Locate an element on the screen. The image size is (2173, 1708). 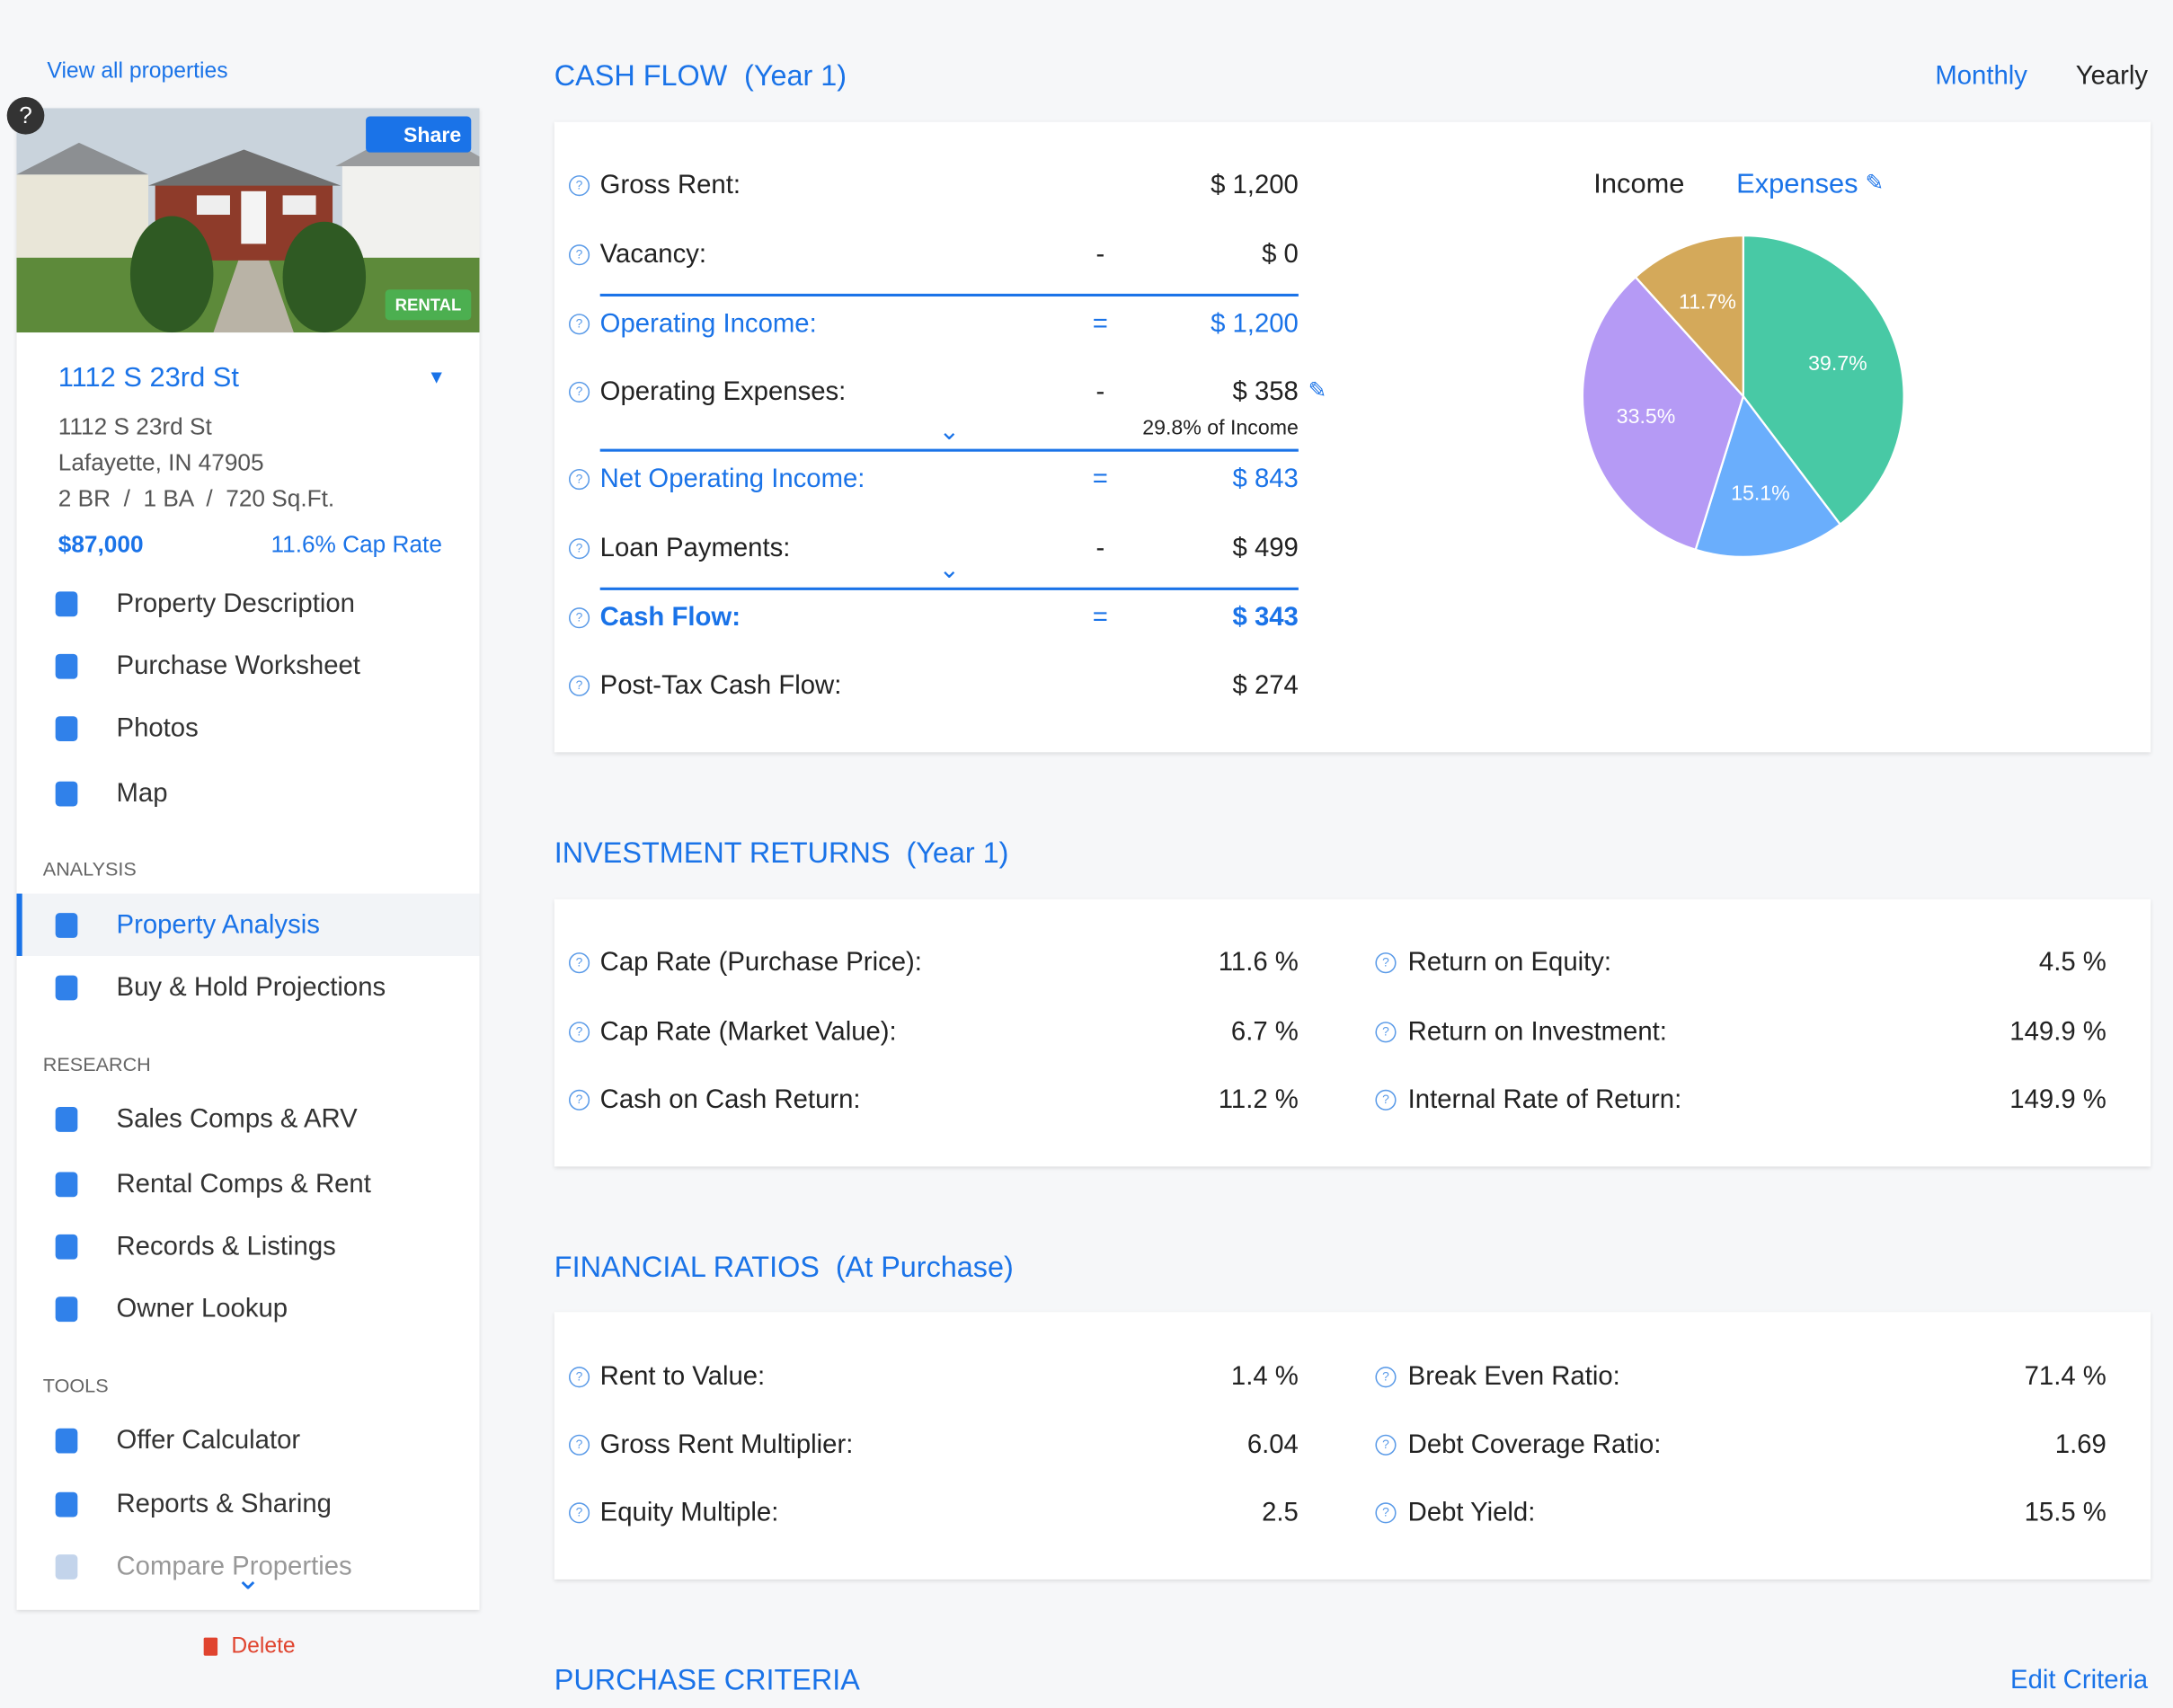
nav-item: Buy & Hold Projections is located at coordinates (251, 988).